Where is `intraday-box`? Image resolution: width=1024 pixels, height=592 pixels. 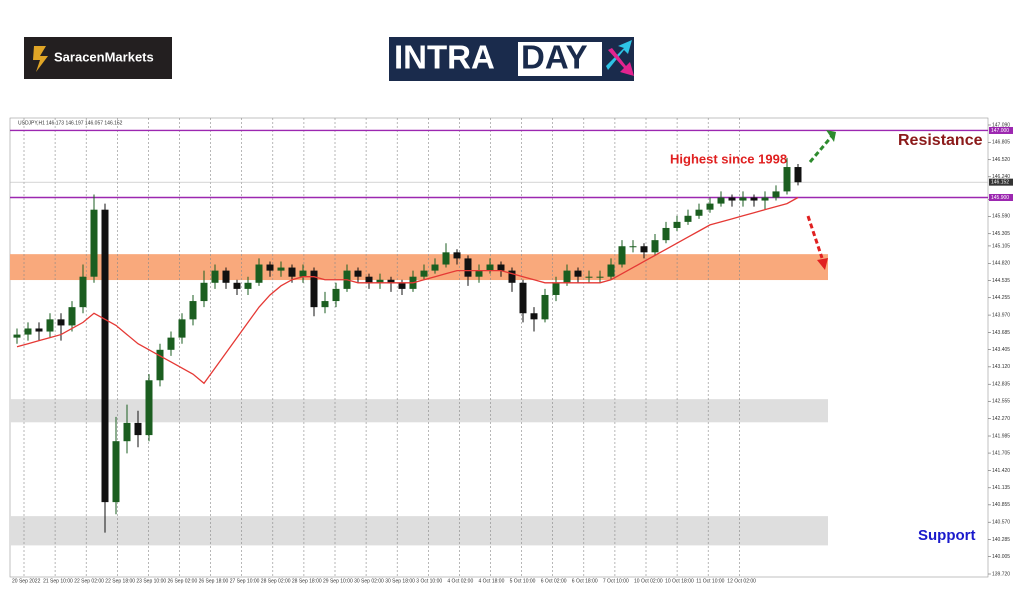 intraday-box is located at coordinates (560, 59).